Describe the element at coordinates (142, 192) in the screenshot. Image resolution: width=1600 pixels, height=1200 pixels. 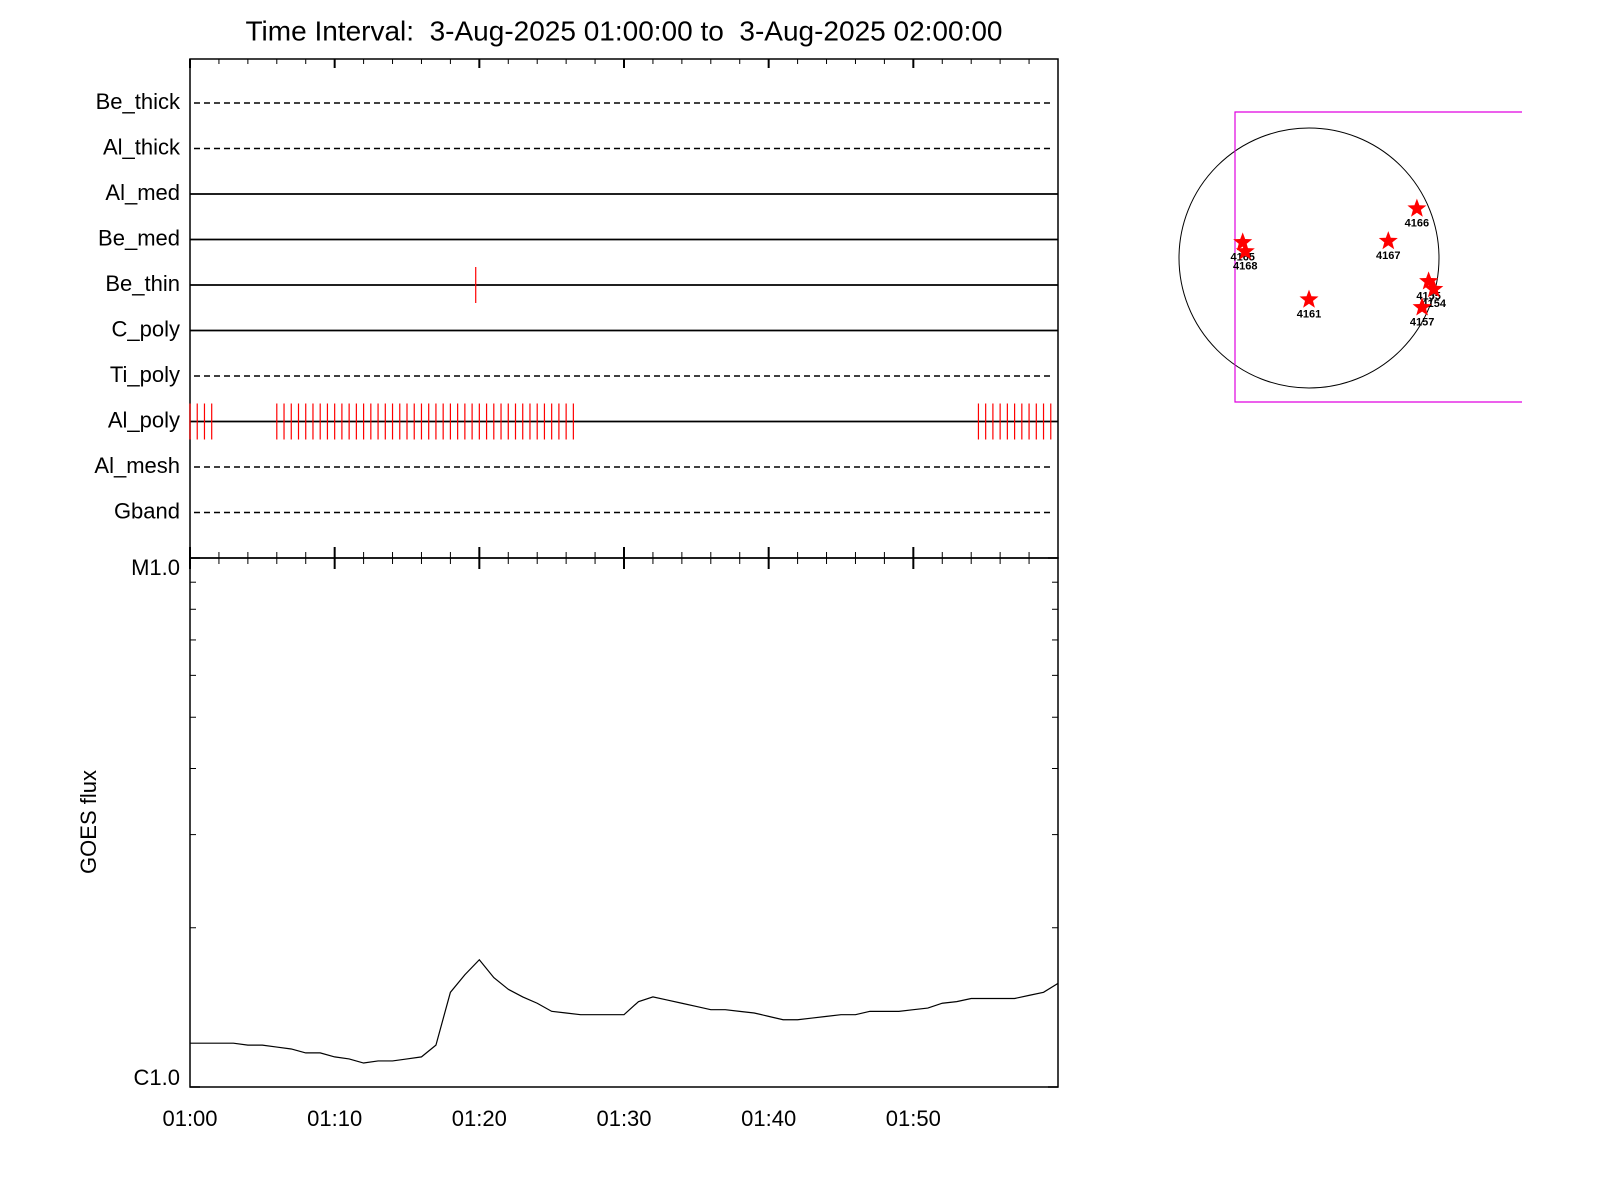
I see `channel-label: Al_med` at that location.